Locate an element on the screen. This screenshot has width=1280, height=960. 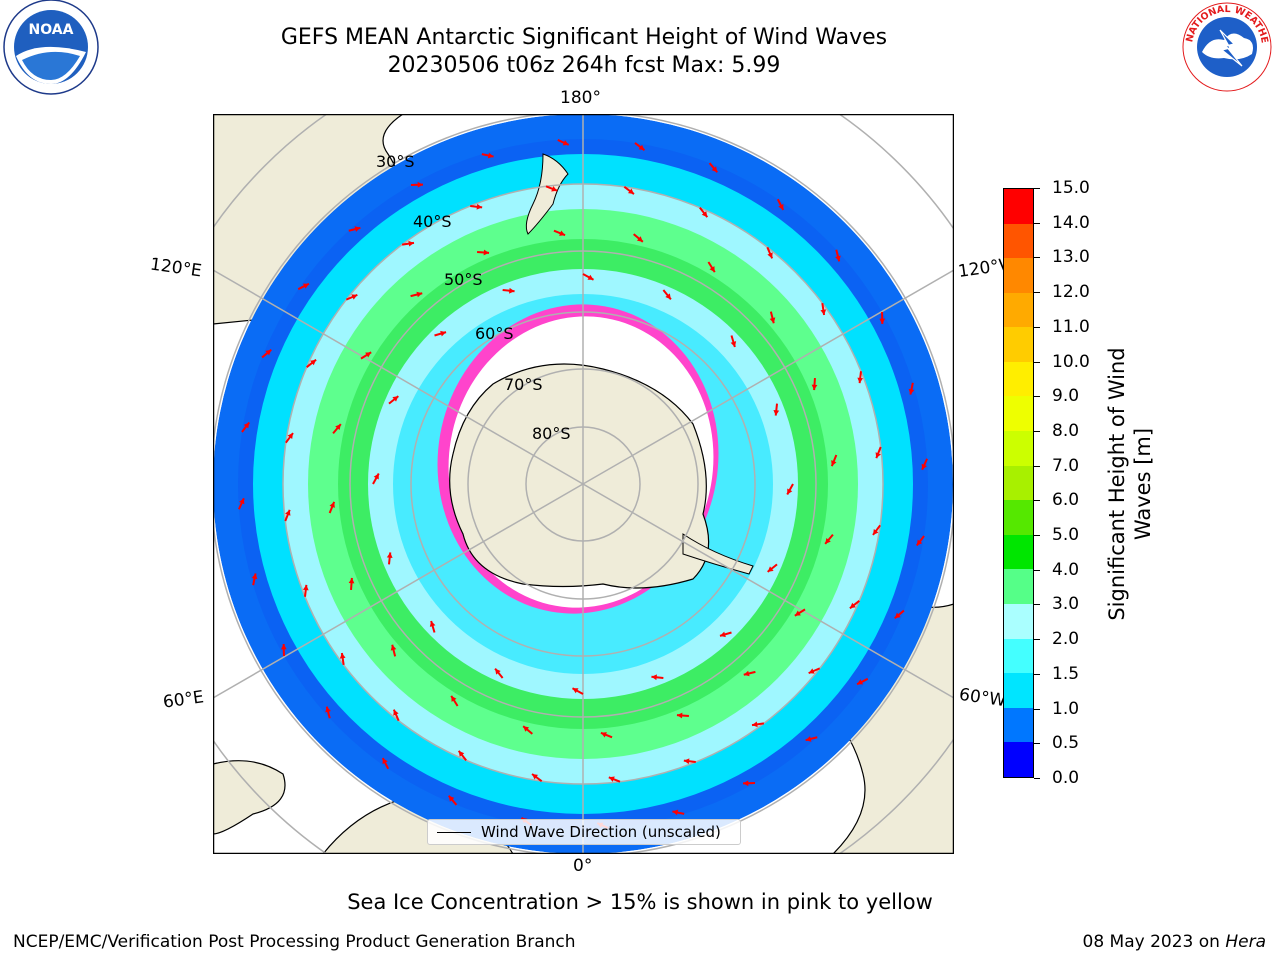
colorbar-tick-label: 6.0 is located at coordinates (1056, 500).